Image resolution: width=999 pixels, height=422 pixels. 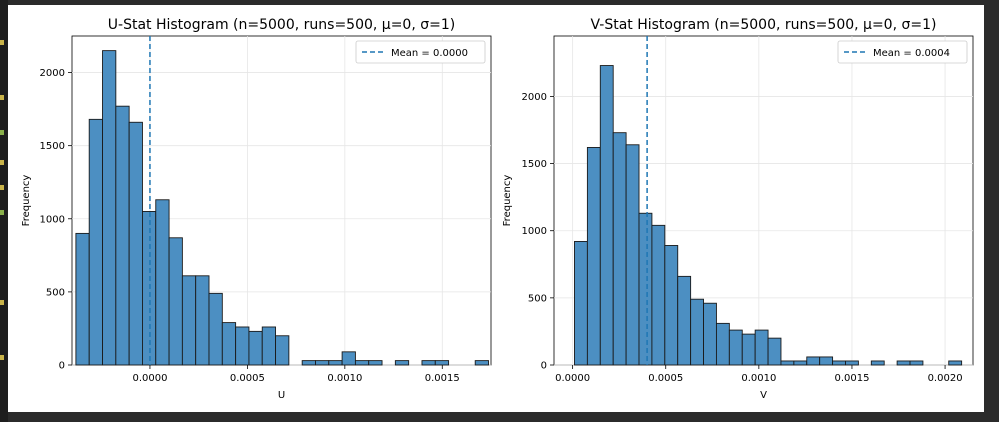 I want to click on v-x-ticks: 0.0000 0.0005 0.0010 0.0015 0.0020, so click(x=759, y=374).